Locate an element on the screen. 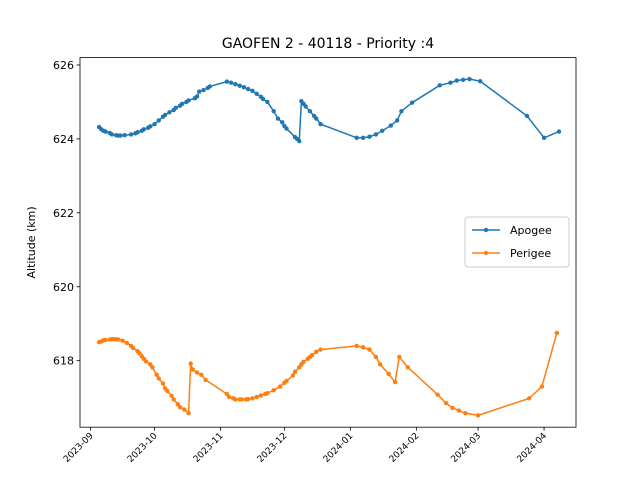 The width and height of the screenshot is (640, 480). legend-label-perigee: Perigee is located at coordinates (530, 253).